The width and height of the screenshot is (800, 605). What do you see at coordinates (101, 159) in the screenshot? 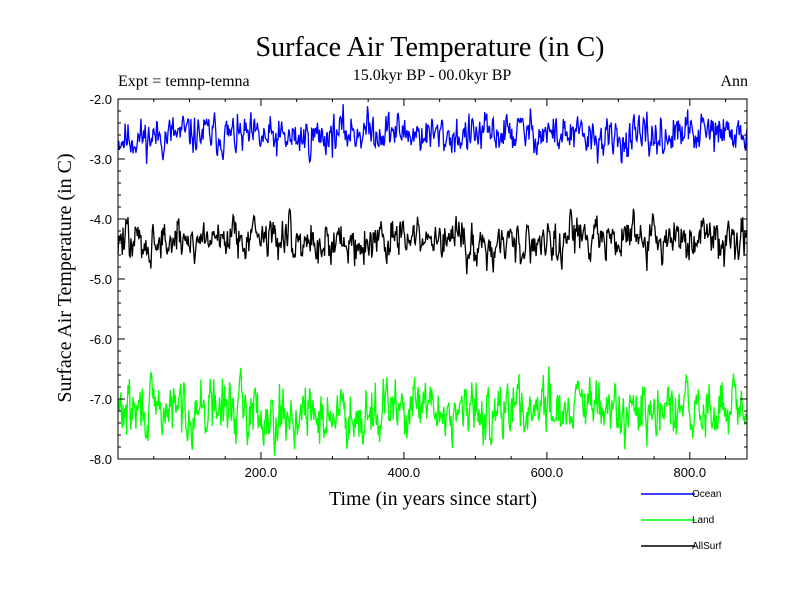
I see `y-tick-label: -3.0` at bounding box center [101, 159].